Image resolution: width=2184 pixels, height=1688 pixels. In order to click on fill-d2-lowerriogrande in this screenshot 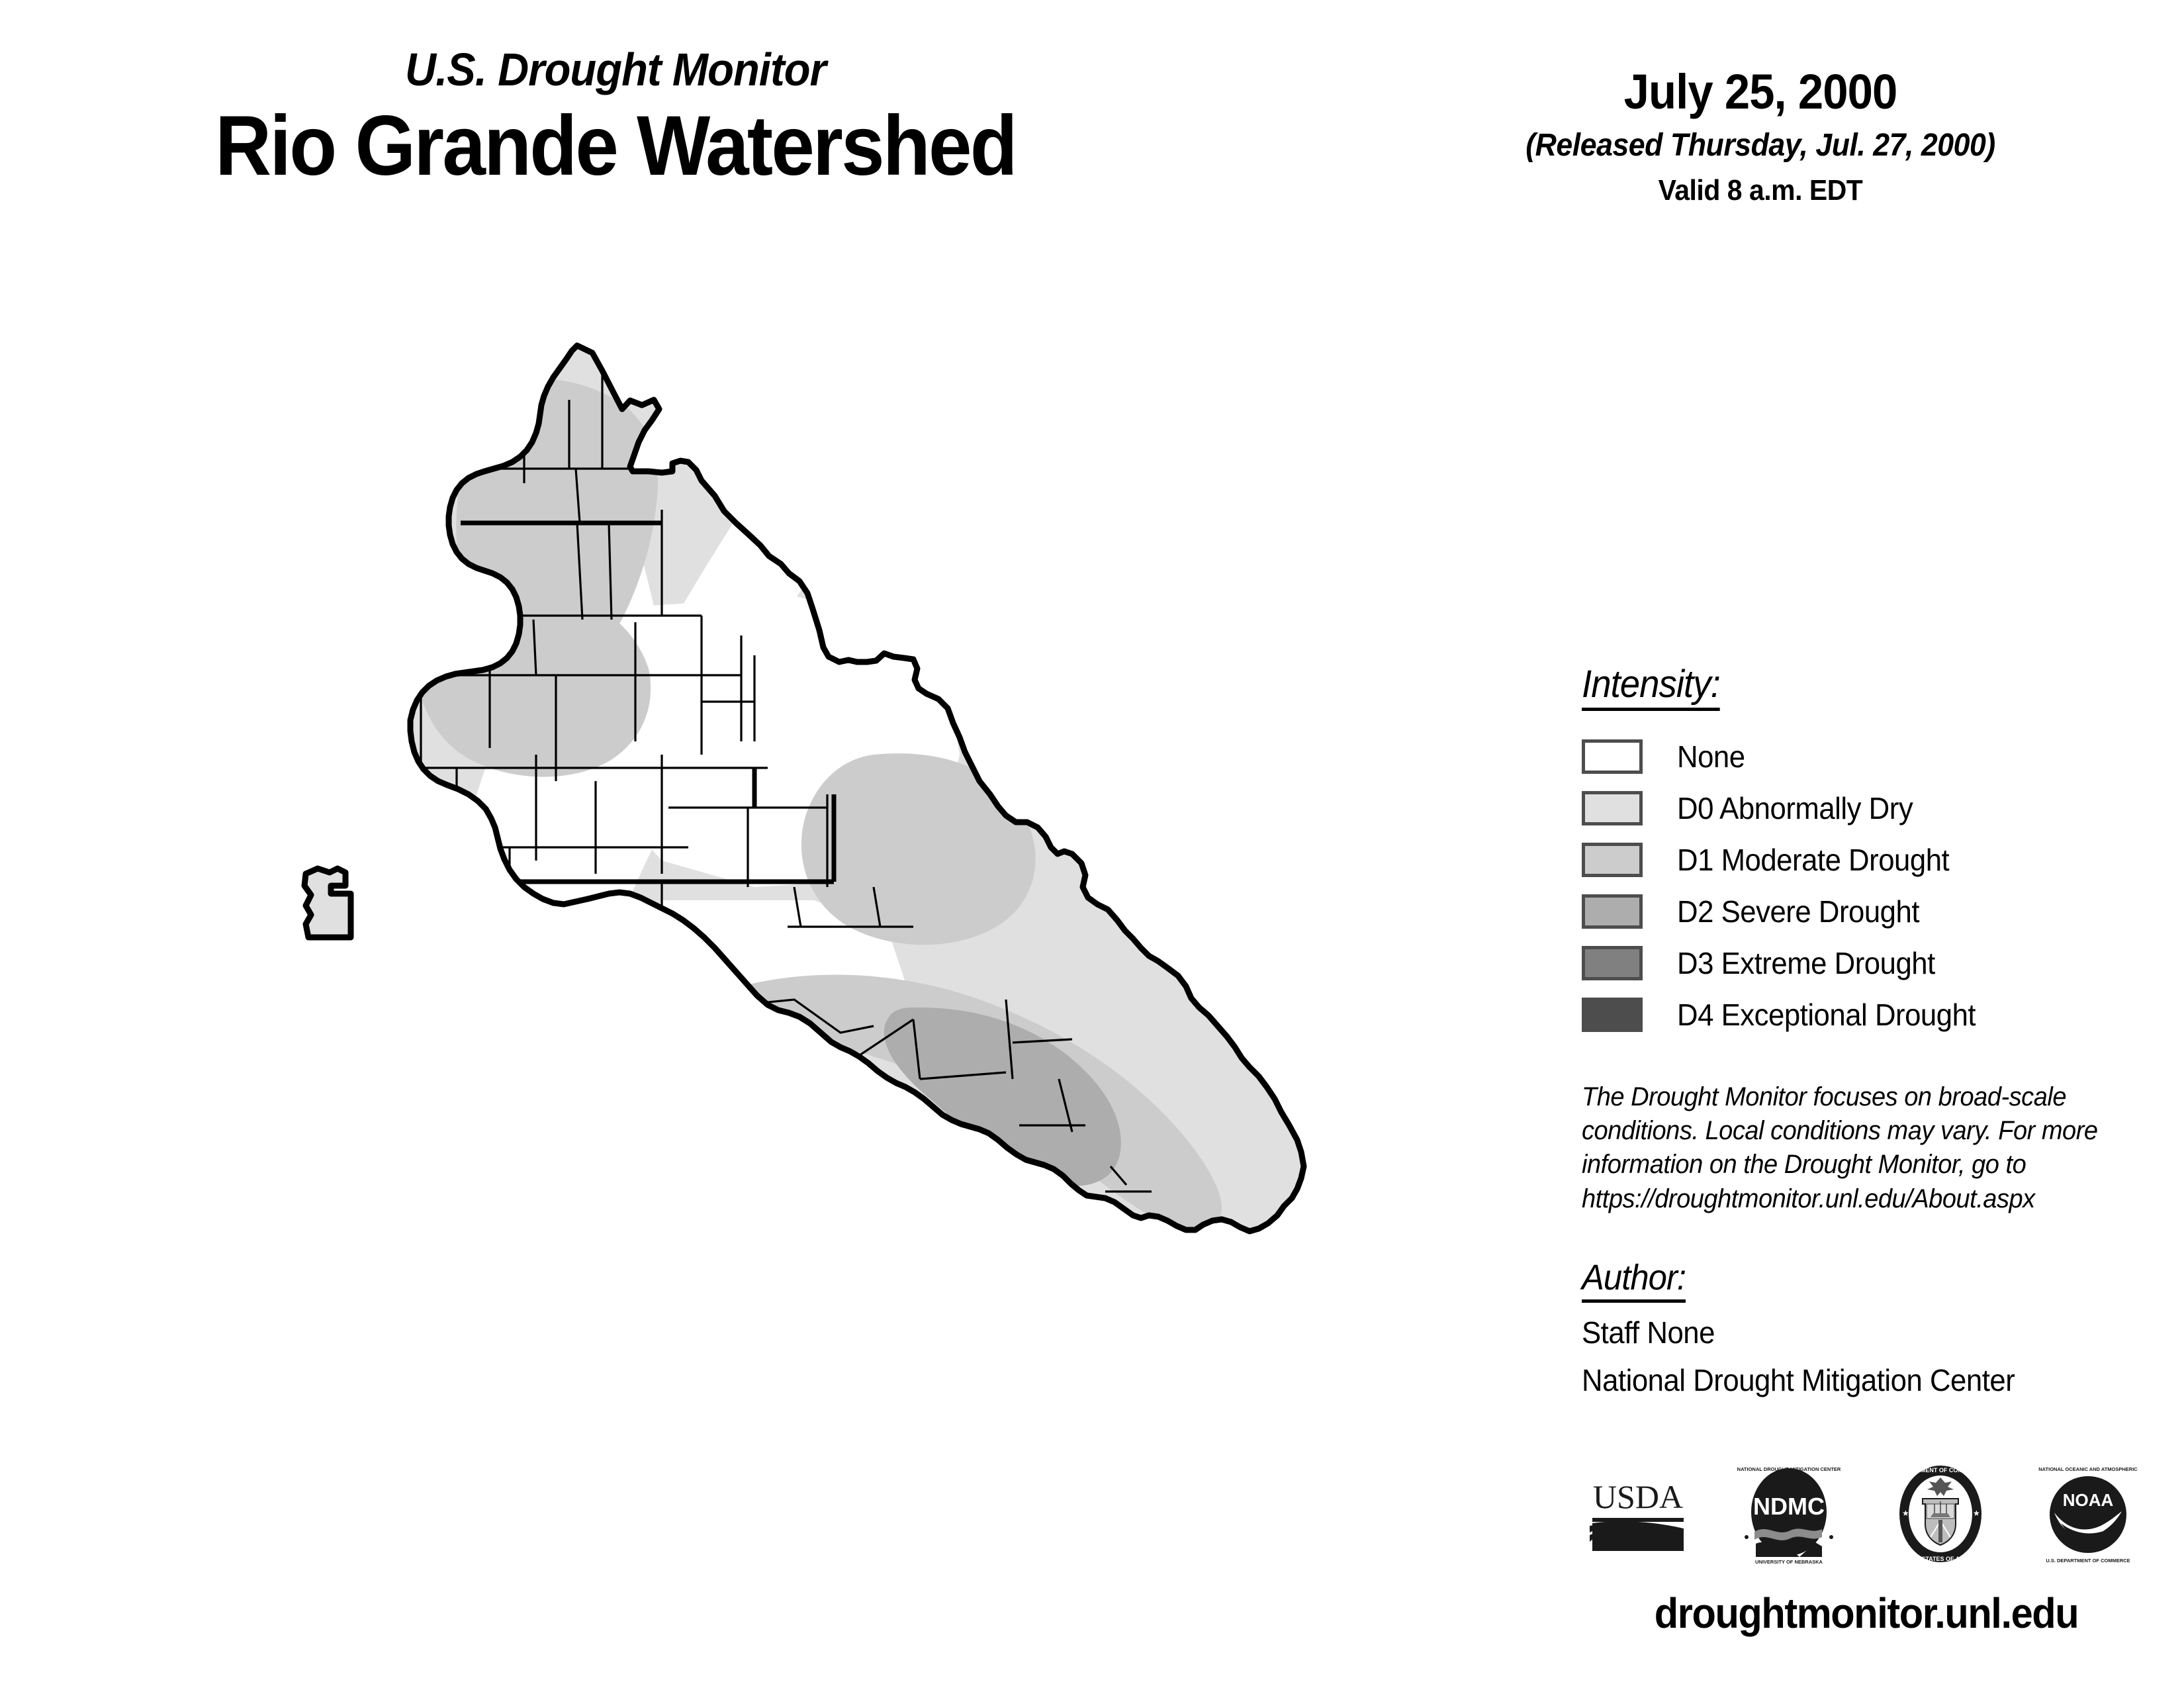, I will do `click(1002, 1096)`.